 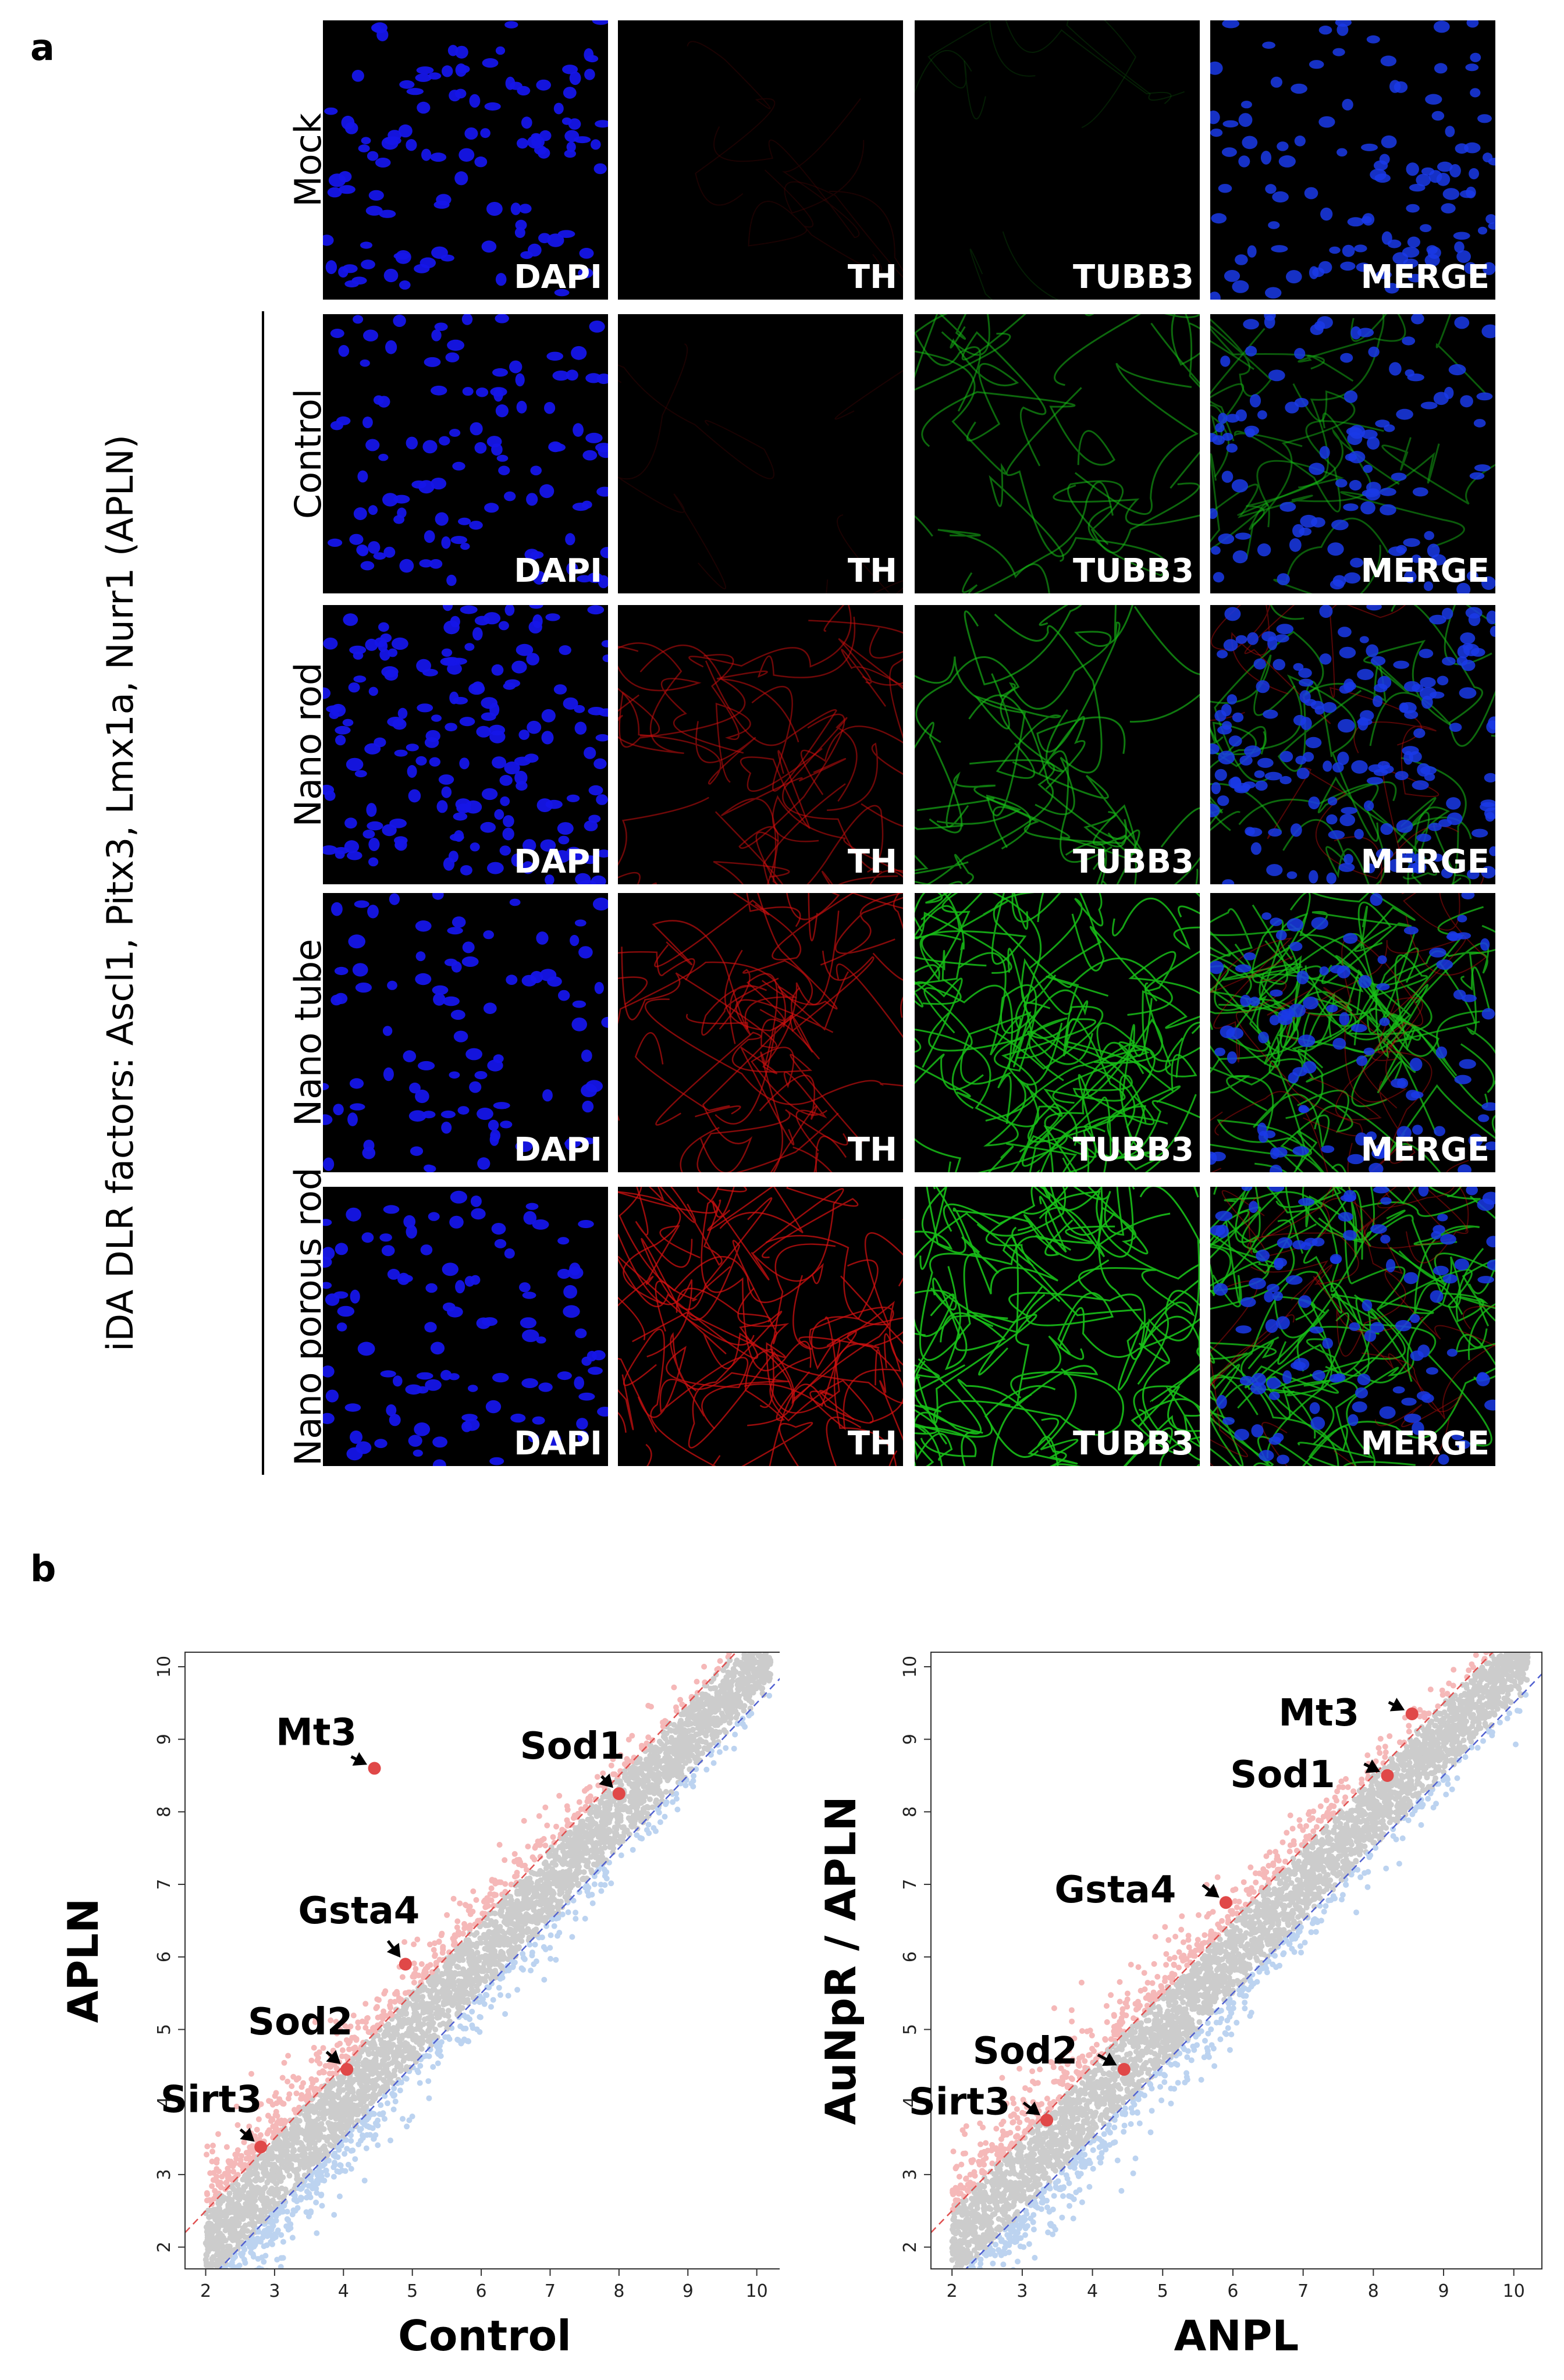 I want to click on gene-point-gsta4, so click(x=406, y=1965).